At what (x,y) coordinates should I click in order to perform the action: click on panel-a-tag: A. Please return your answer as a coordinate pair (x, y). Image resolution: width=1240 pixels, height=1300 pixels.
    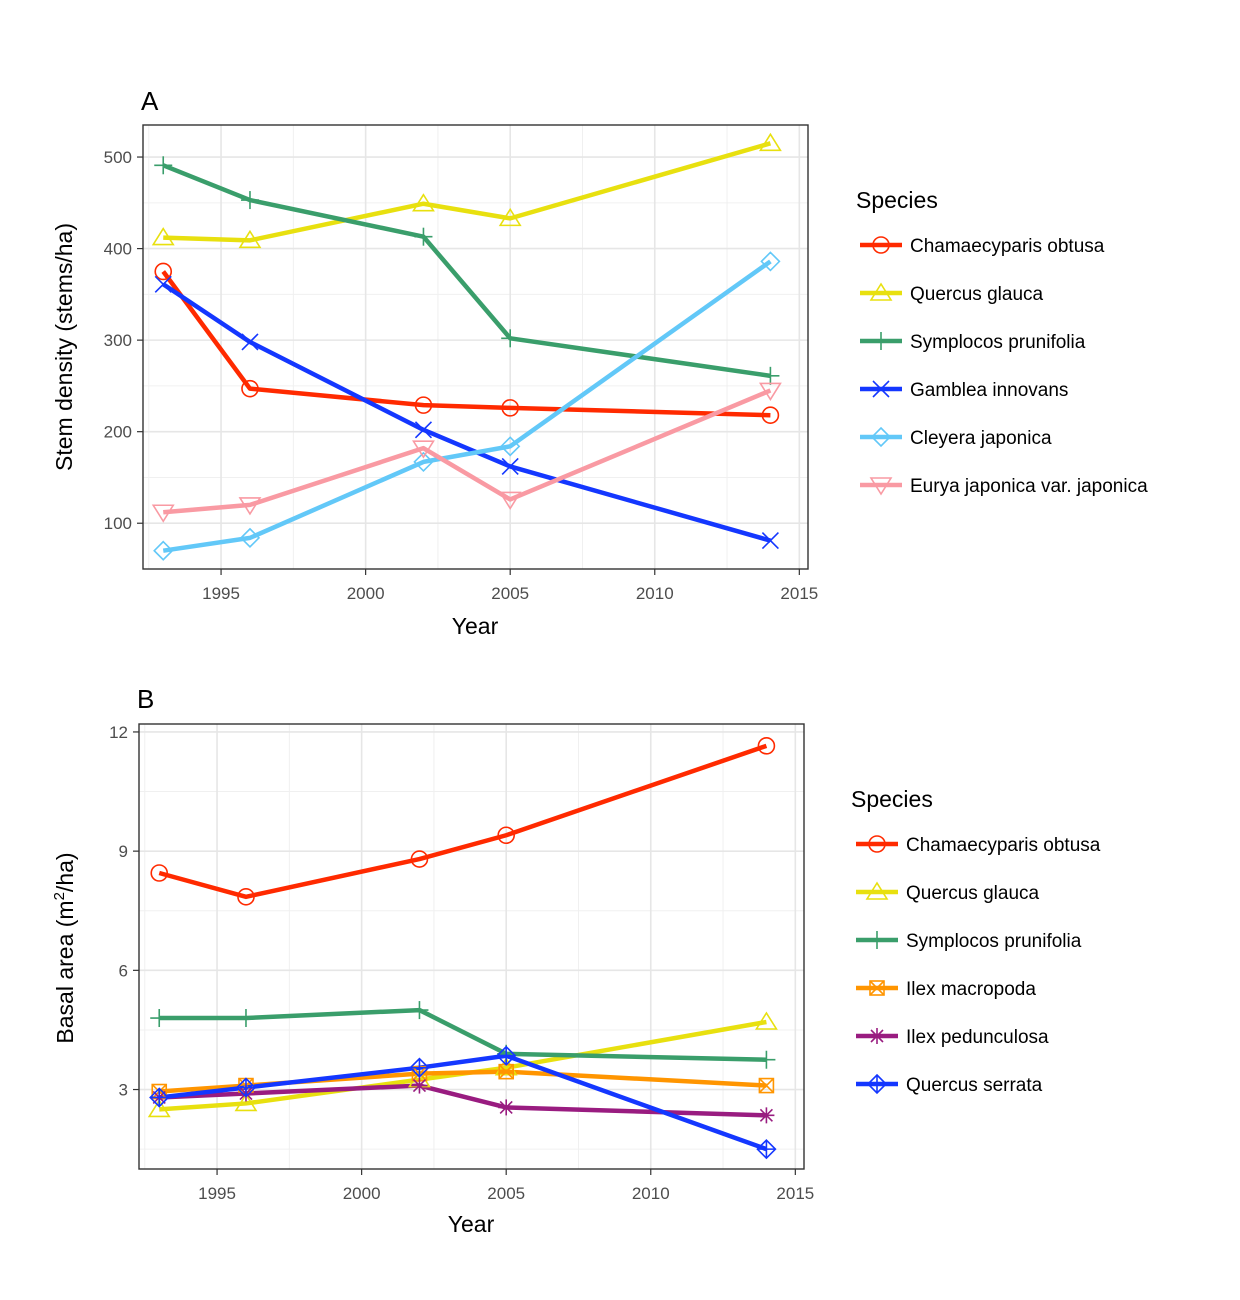
    Looking at the image, I should click on (150, 101).